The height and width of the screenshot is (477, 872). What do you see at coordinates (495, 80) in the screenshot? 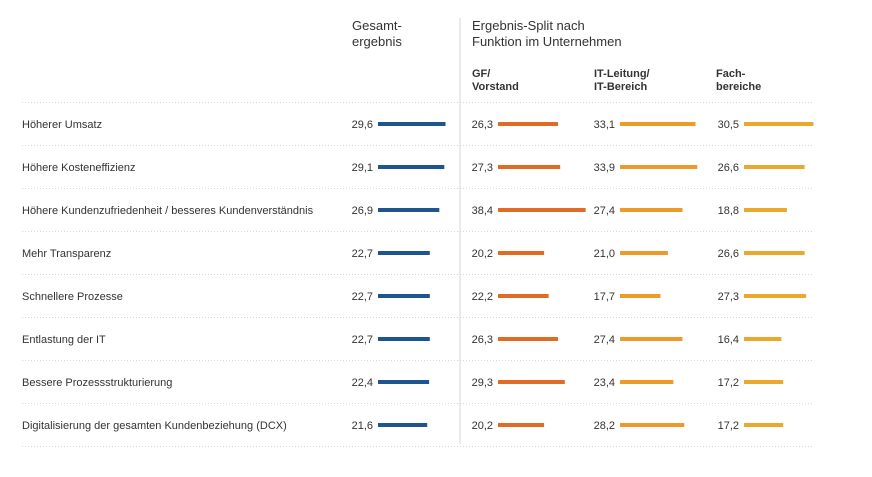
I see `column-header-gf-vorstand: GF/ Vorstand` at bounding box center [495, 80].